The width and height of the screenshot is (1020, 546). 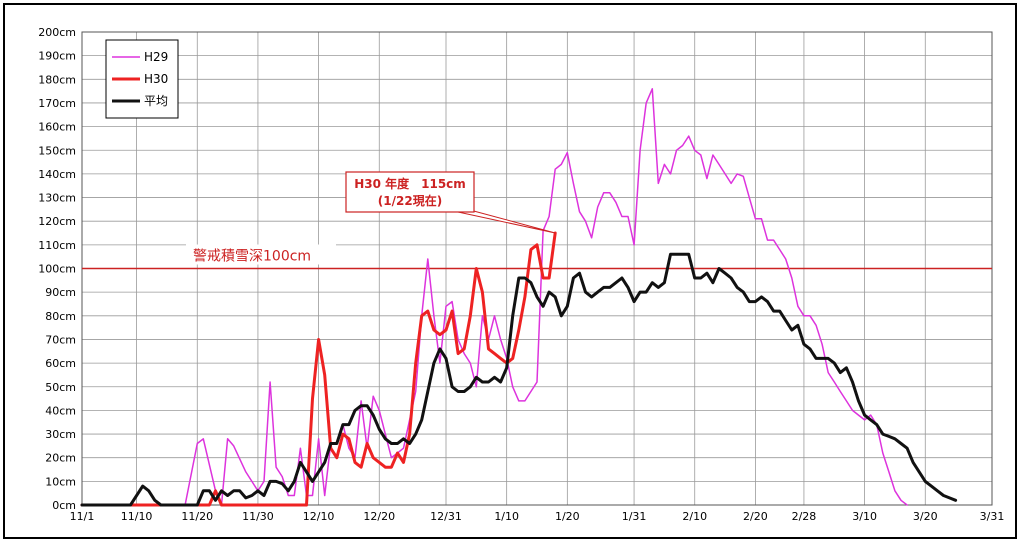 I want to click on legend: H29 H30 平均, so click(x=142, y=79).